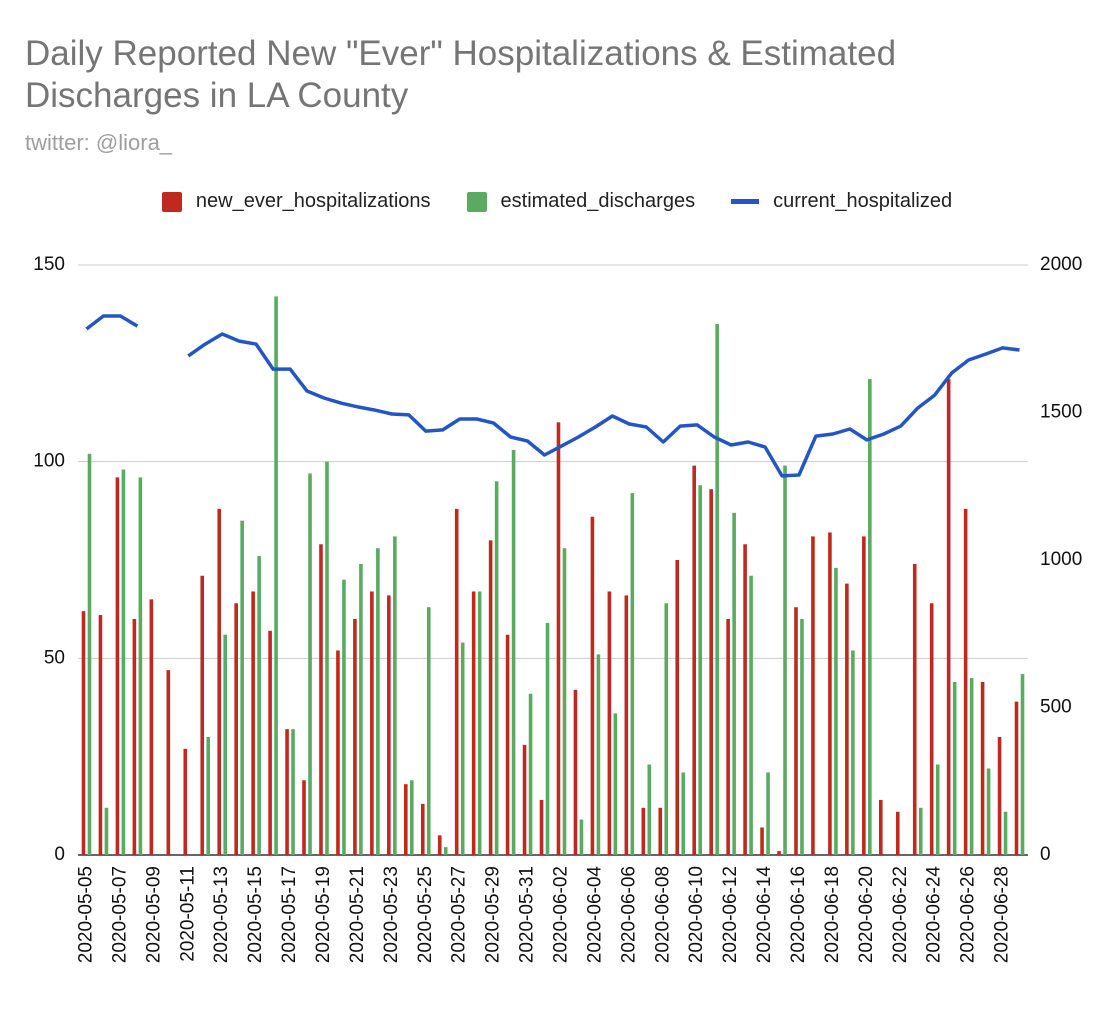  What do you see at coordinates (764, 915) in the screenshot?
I see `x-tick-label: 2020-06-14` at bounding box center [764, 915].